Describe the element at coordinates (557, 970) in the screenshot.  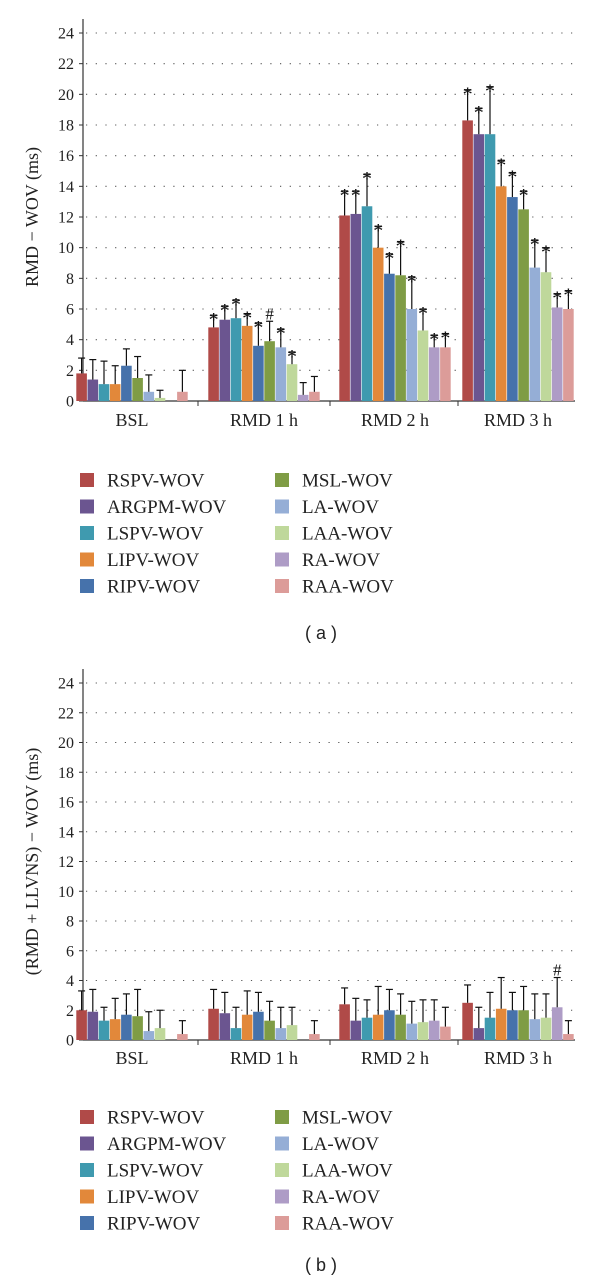
I see `significance-hash: #` at that location.